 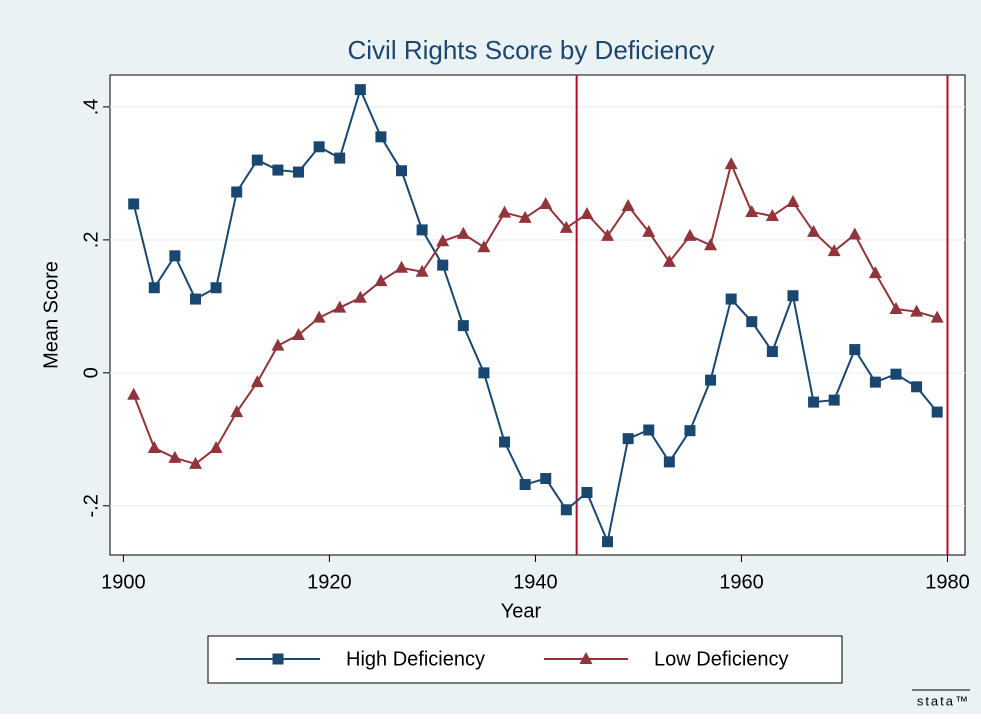 I want to click on x-tick-label: 1960, so click(x=741, y=582).